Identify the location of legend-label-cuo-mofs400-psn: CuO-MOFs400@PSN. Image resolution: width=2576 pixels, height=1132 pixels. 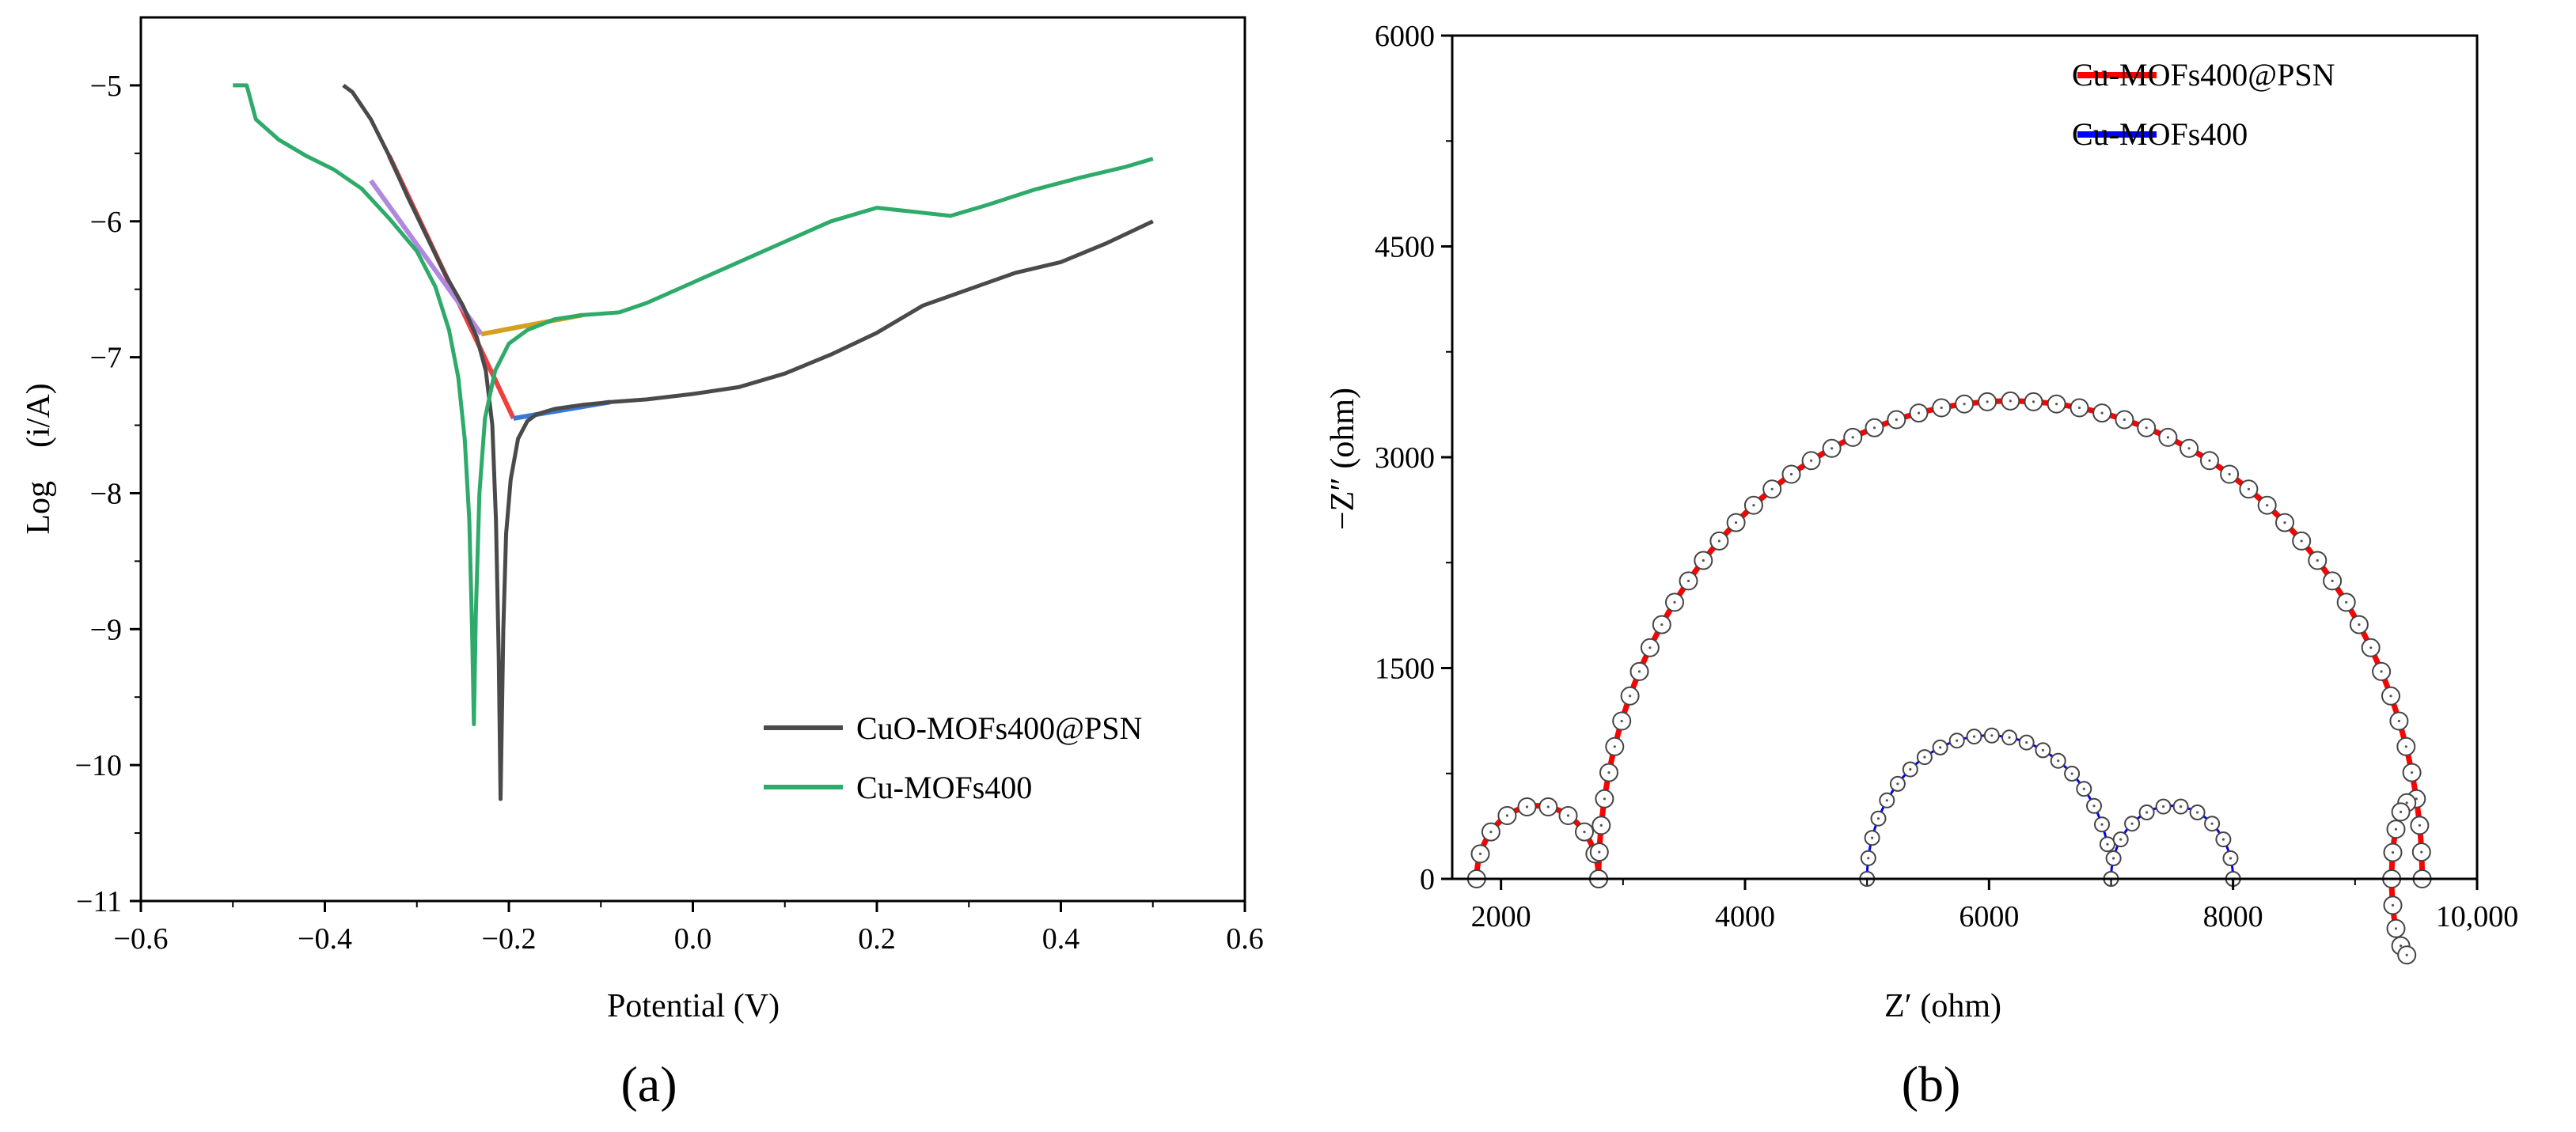
(999, 728).